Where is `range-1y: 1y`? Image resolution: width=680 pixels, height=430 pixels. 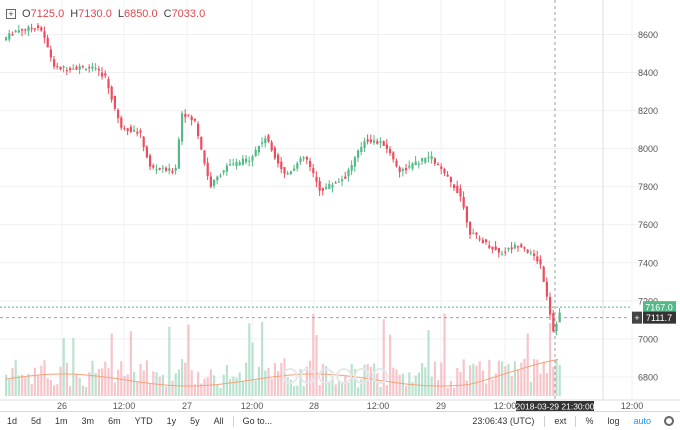
range-1y: 1y is located at coordinates (171, 421).